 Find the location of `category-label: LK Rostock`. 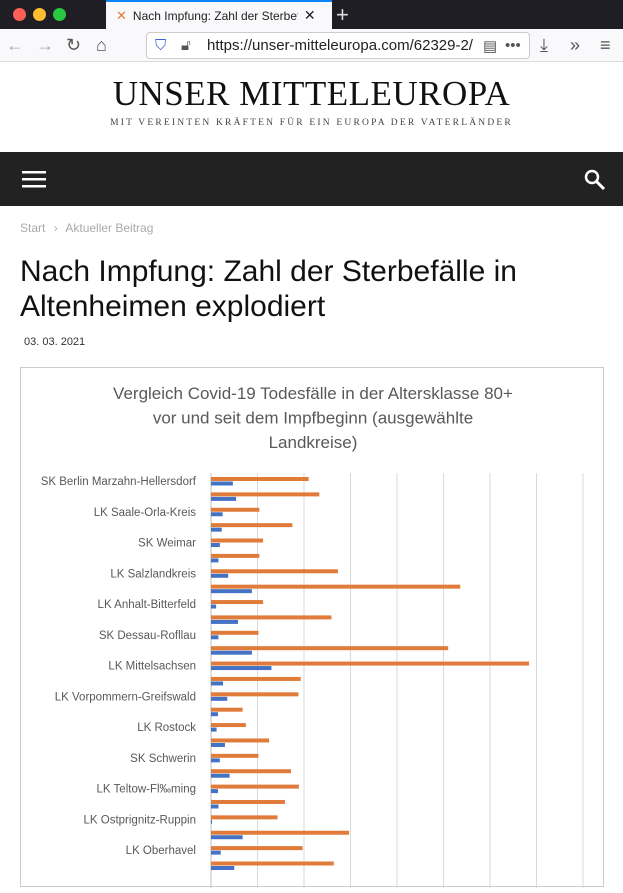

category-label: LK Rostock is located at coordinates (166, 728).